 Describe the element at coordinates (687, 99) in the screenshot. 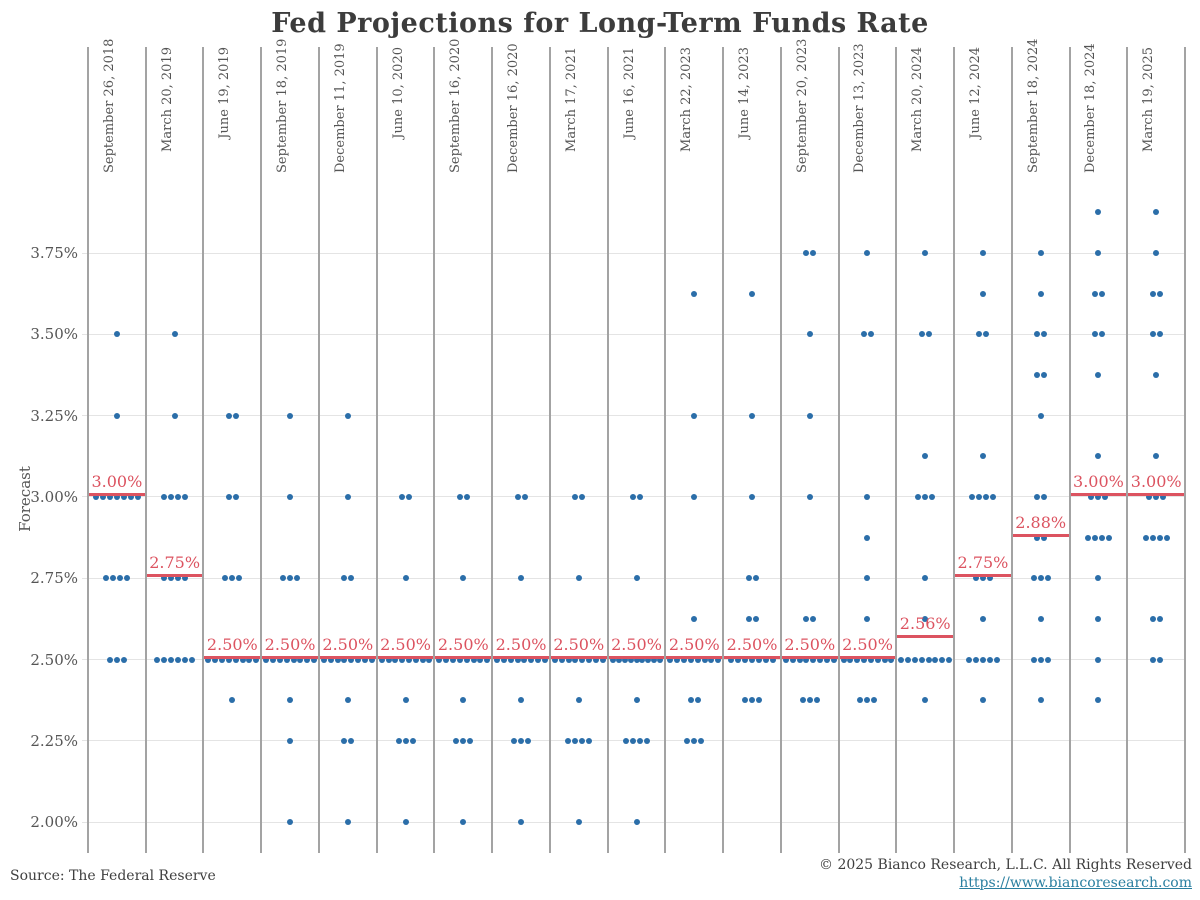

I see `date-label: March 22, 2023` at that location.